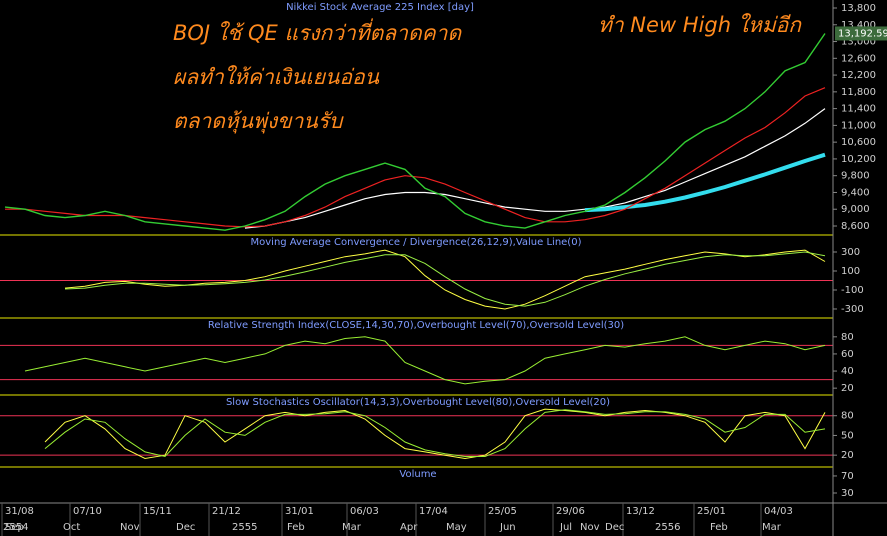 Image resolution: width=887 pixels, height=536 pixels. Describe the element at coordinates (507, 527) in the screenshot. I see `x-month-label: Jun` at that location.